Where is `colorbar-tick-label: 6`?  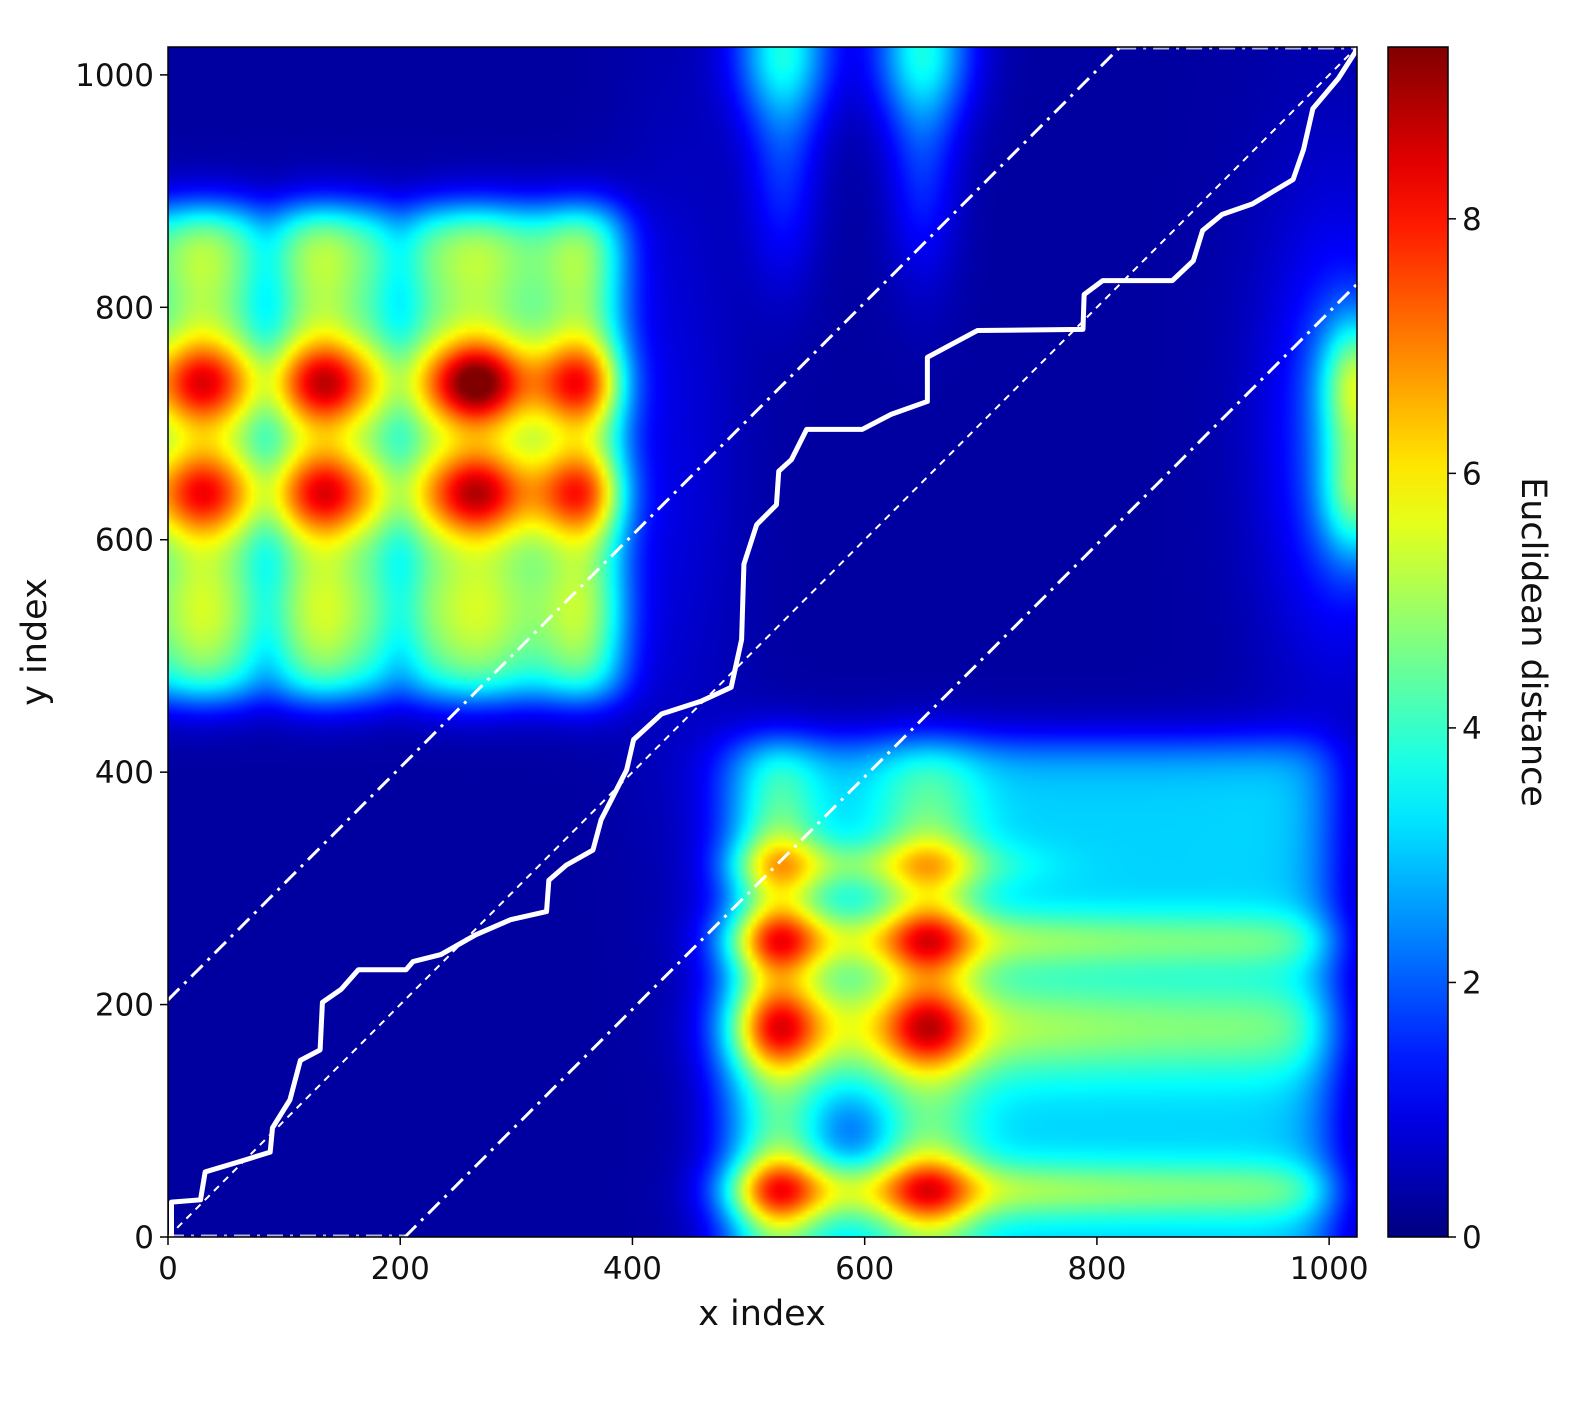
colorbar-tick-label: 6 is located at coordinates (1472, 474).